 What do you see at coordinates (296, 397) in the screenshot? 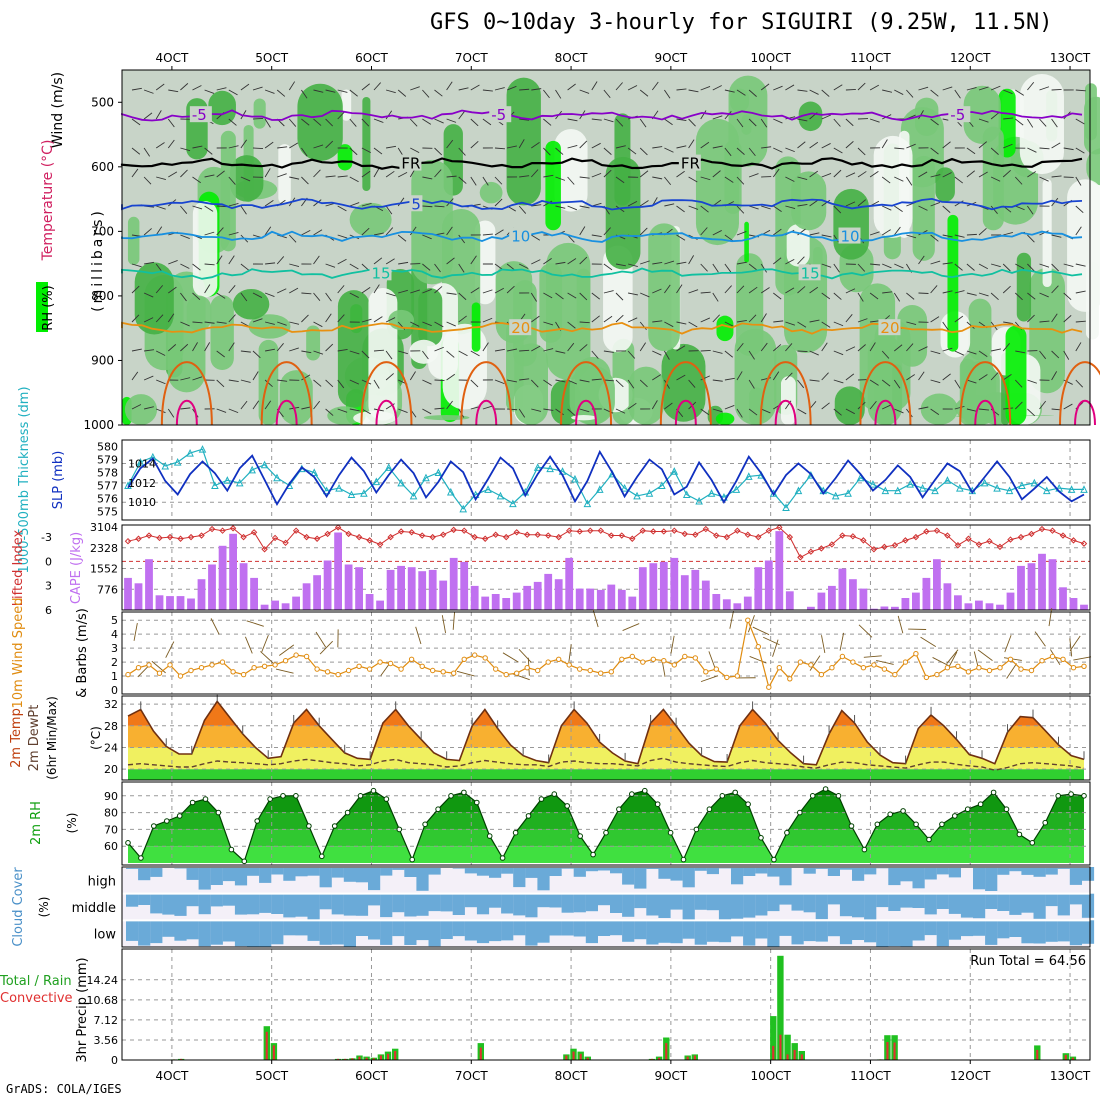
I see `rh-patch` at bounding box center [296, 397].